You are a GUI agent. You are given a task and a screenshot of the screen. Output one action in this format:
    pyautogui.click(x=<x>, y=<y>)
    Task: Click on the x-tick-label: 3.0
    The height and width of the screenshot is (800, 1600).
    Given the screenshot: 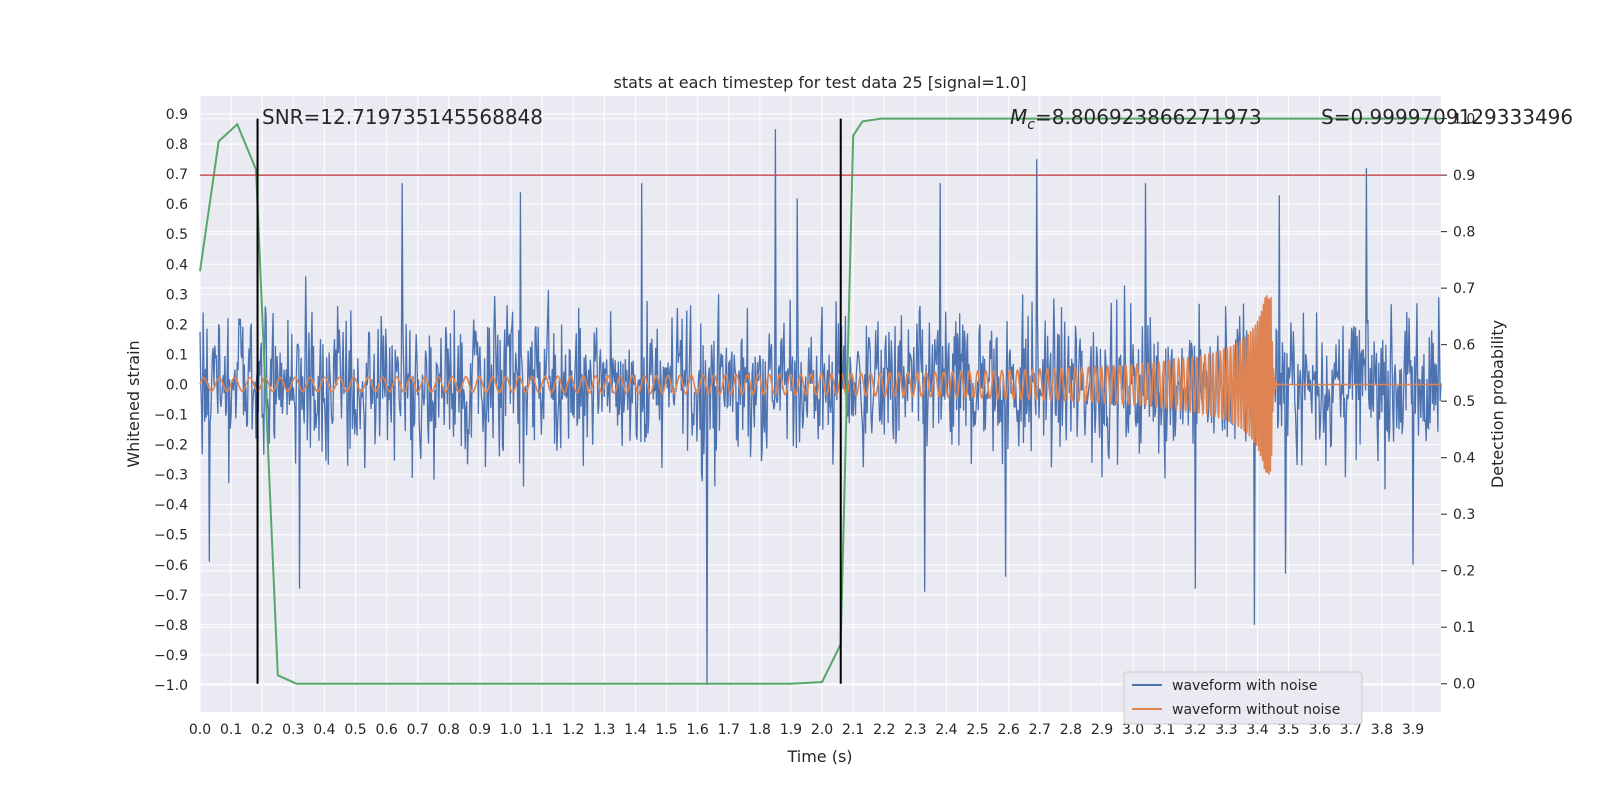 What is the action you would take?
    pyautogui.click(x=1133, y=730)
    